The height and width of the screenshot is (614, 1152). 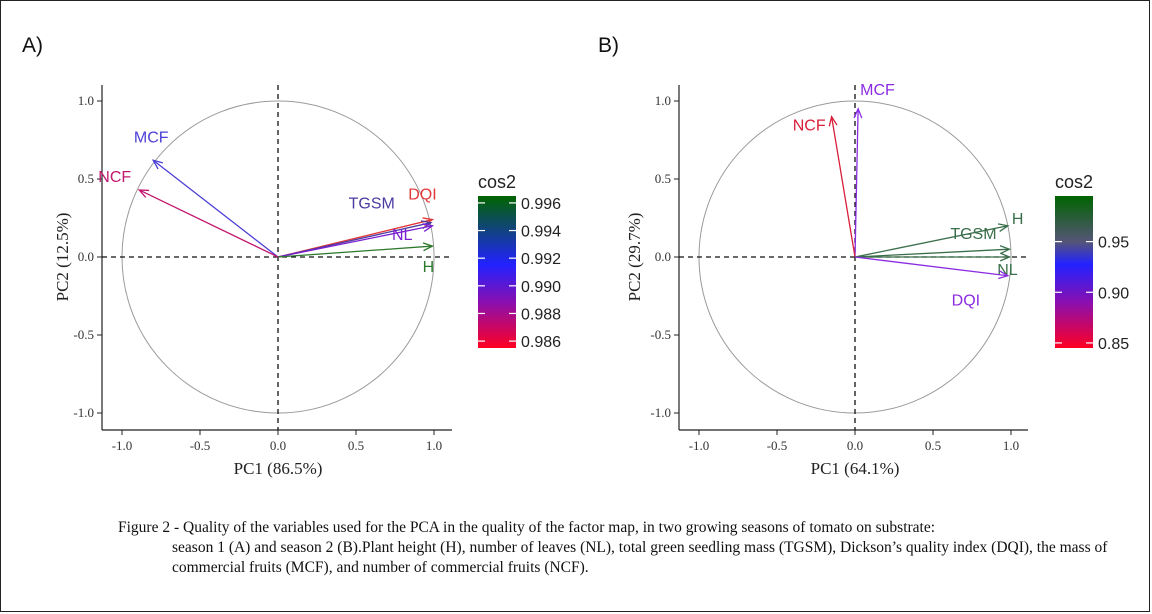 What do you see at coordinates (519, 273) in the screenshot?
I see `panel-a-legend-ticks: 0.996 0.994 0.992 0.990 0.988 0.986` at bounding box center [519, 273].